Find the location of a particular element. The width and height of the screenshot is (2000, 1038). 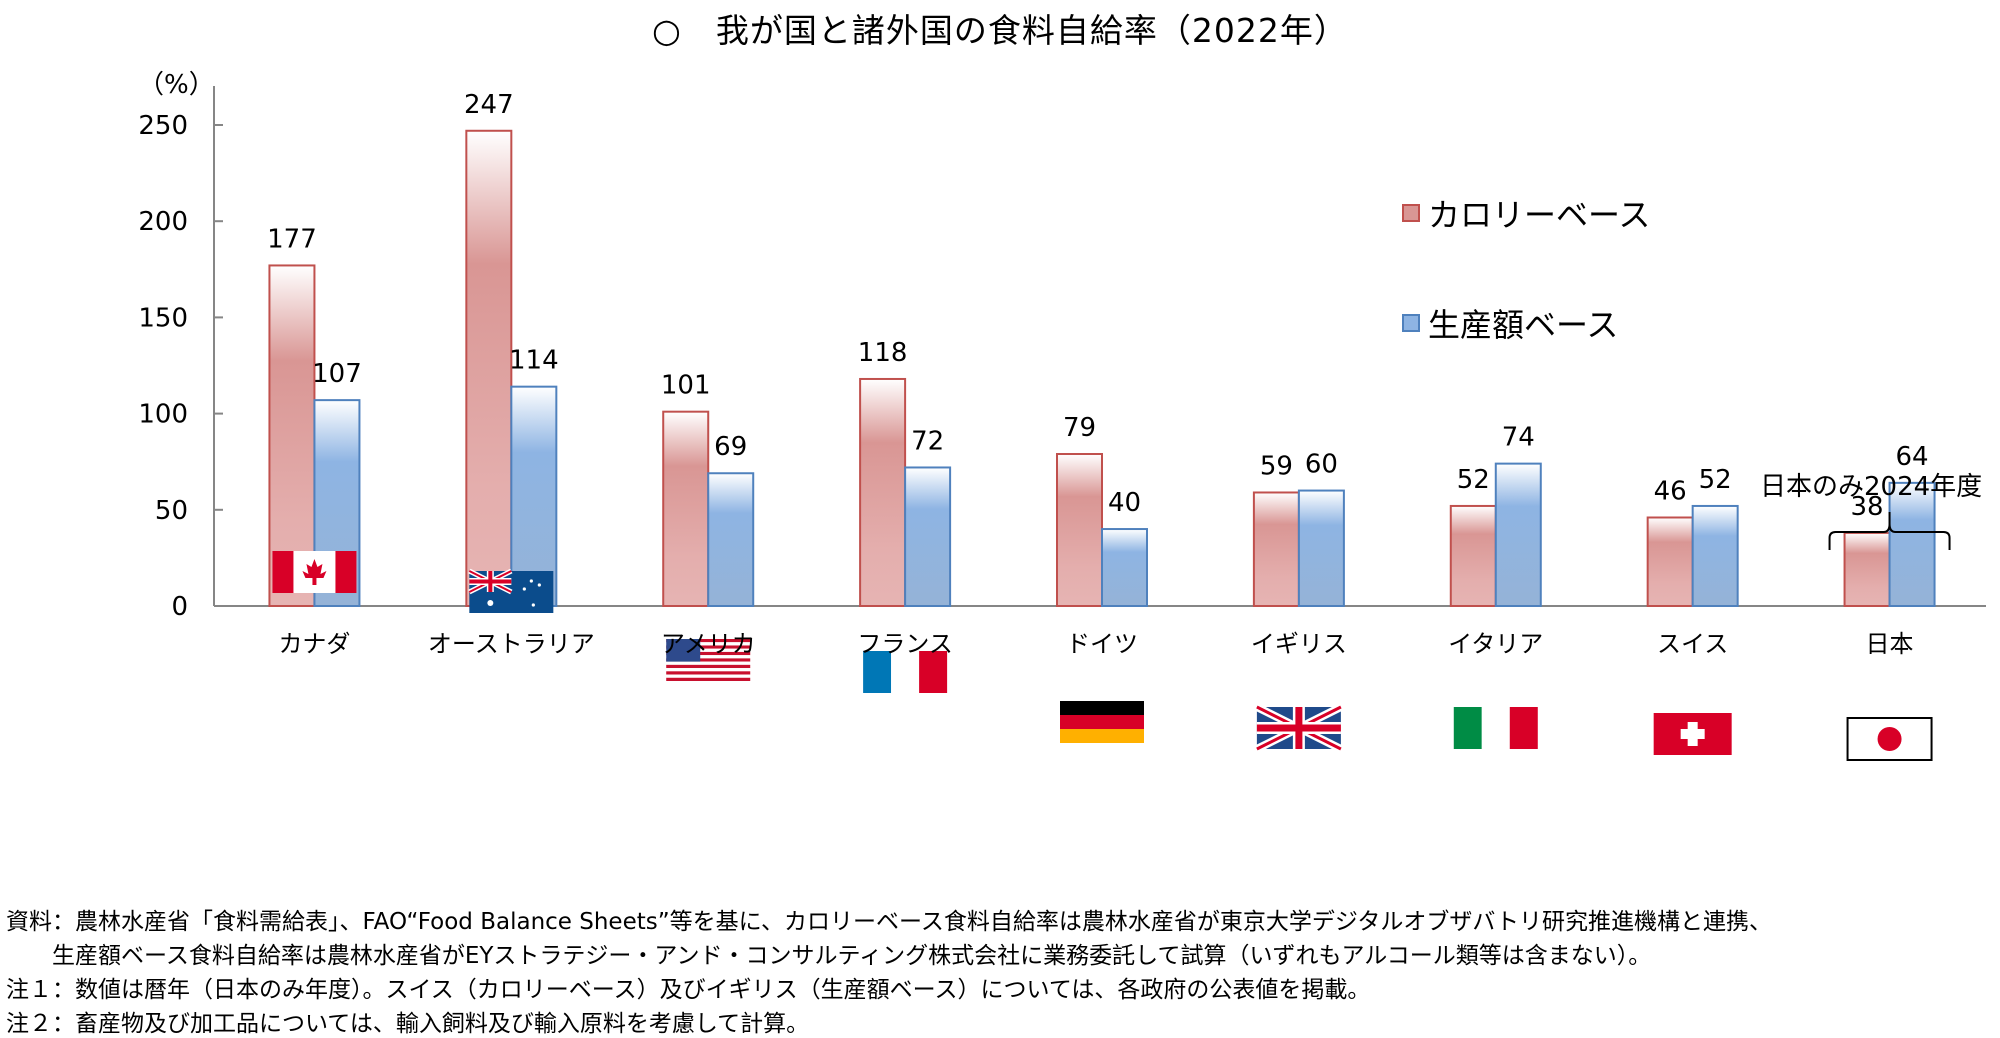

france-flag-icon is located at coordinates (905, 672).